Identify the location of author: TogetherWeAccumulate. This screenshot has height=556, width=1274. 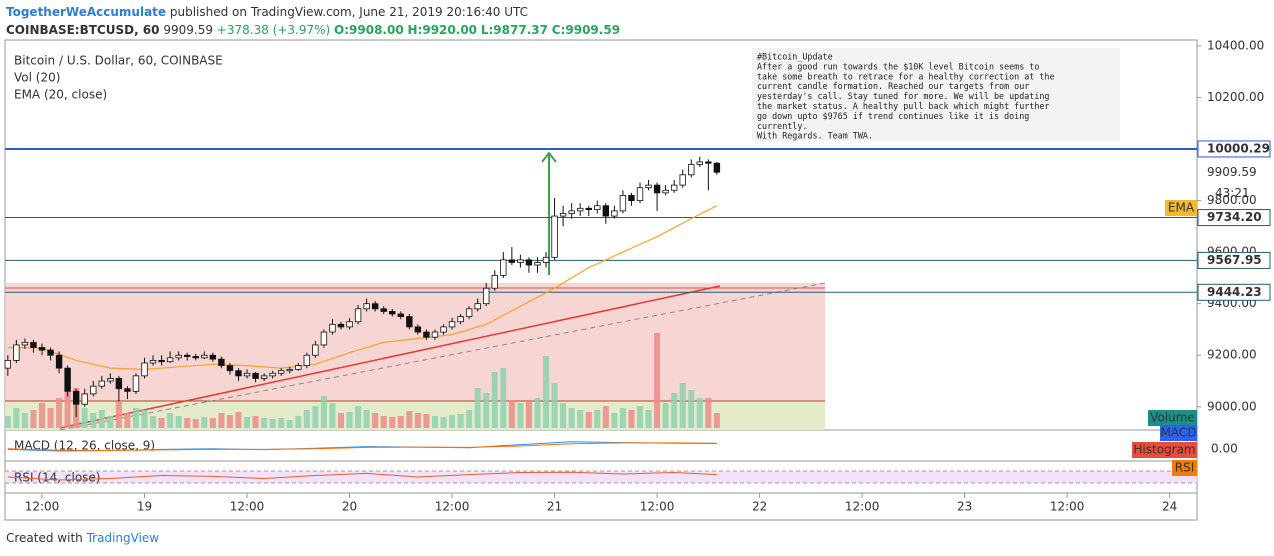
(86, 12).